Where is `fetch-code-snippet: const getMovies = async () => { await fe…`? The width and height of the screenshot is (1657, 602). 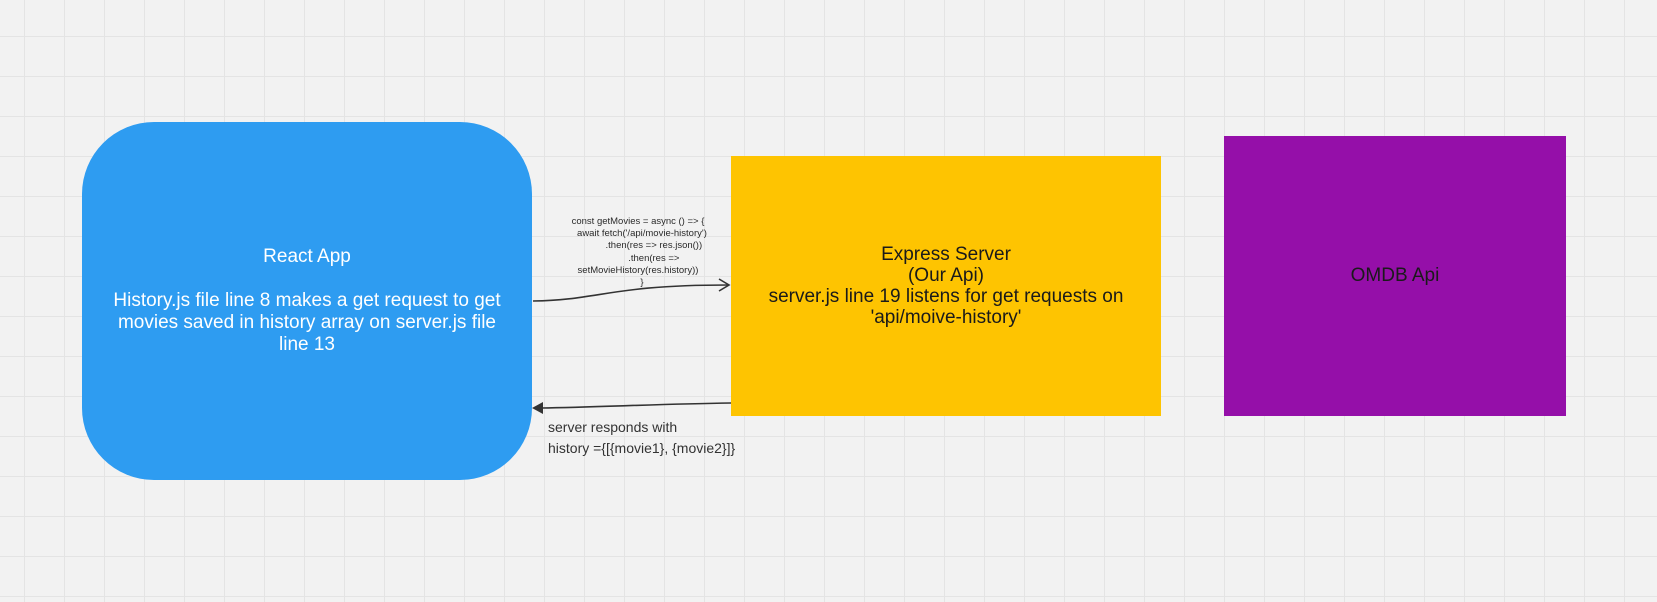
fetch-code-snippet: const getMovies = async () => { await fe… is located at coordinates (639, 252).